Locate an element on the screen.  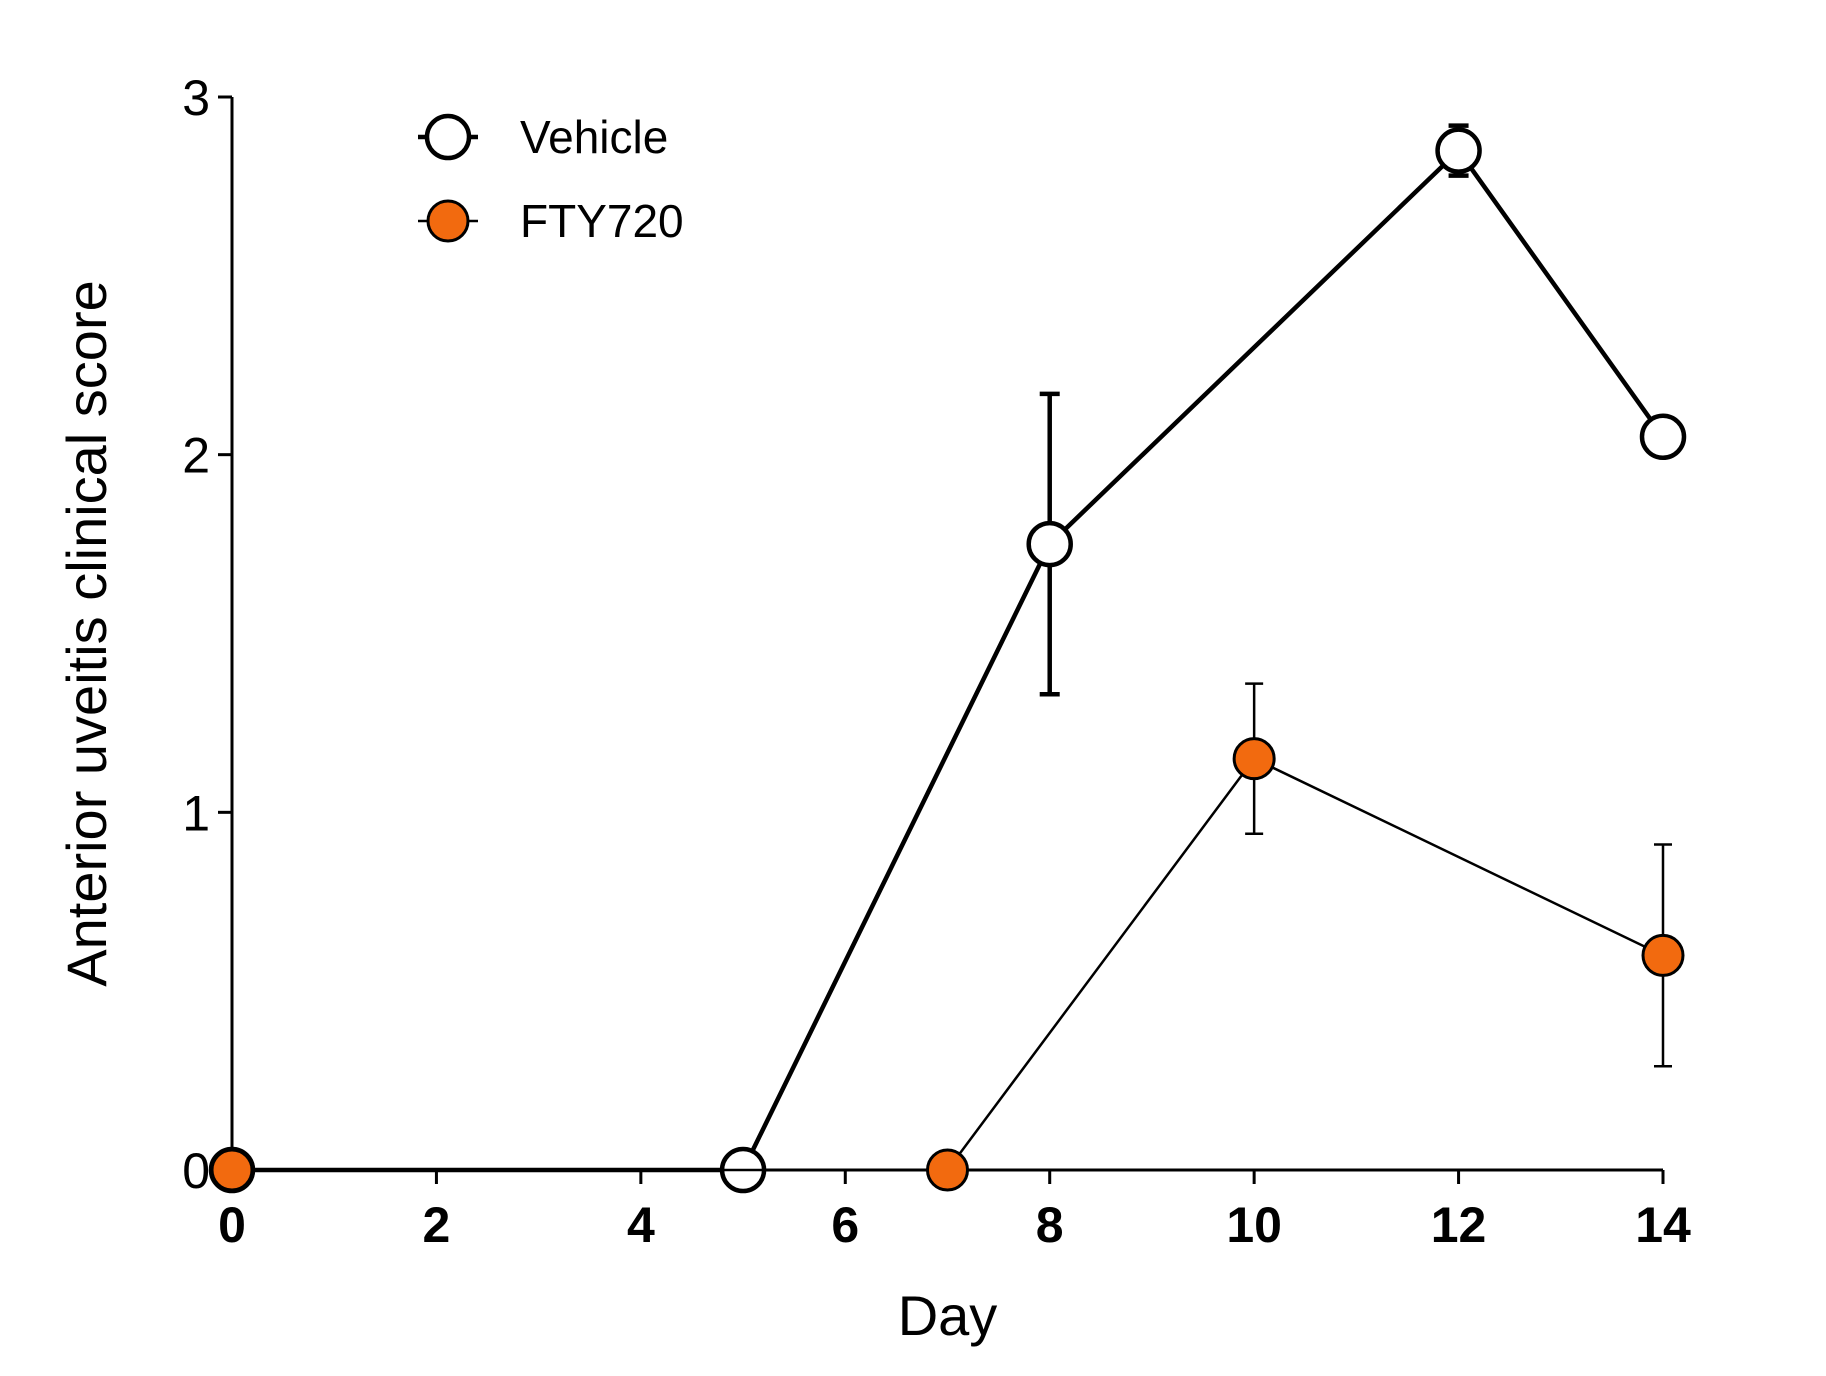
x-tick-label: 10 is located at coordinates (1254, 1225).